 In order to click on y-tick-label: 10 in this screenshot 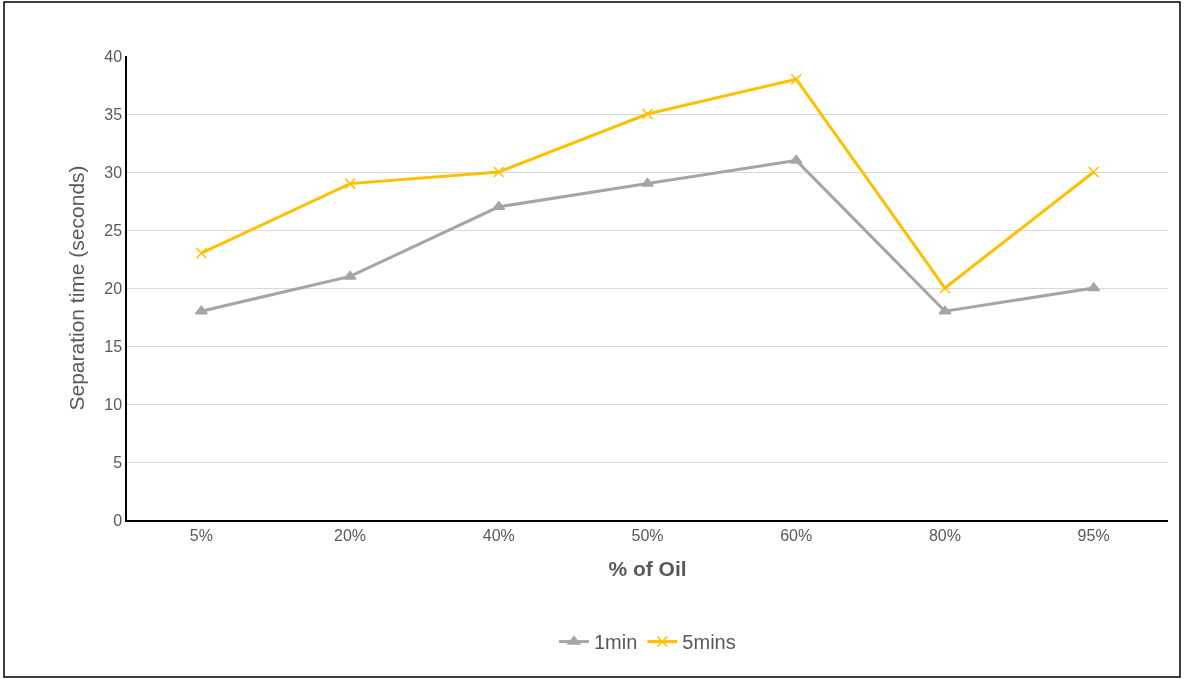, I will do `click(113, 404)`.